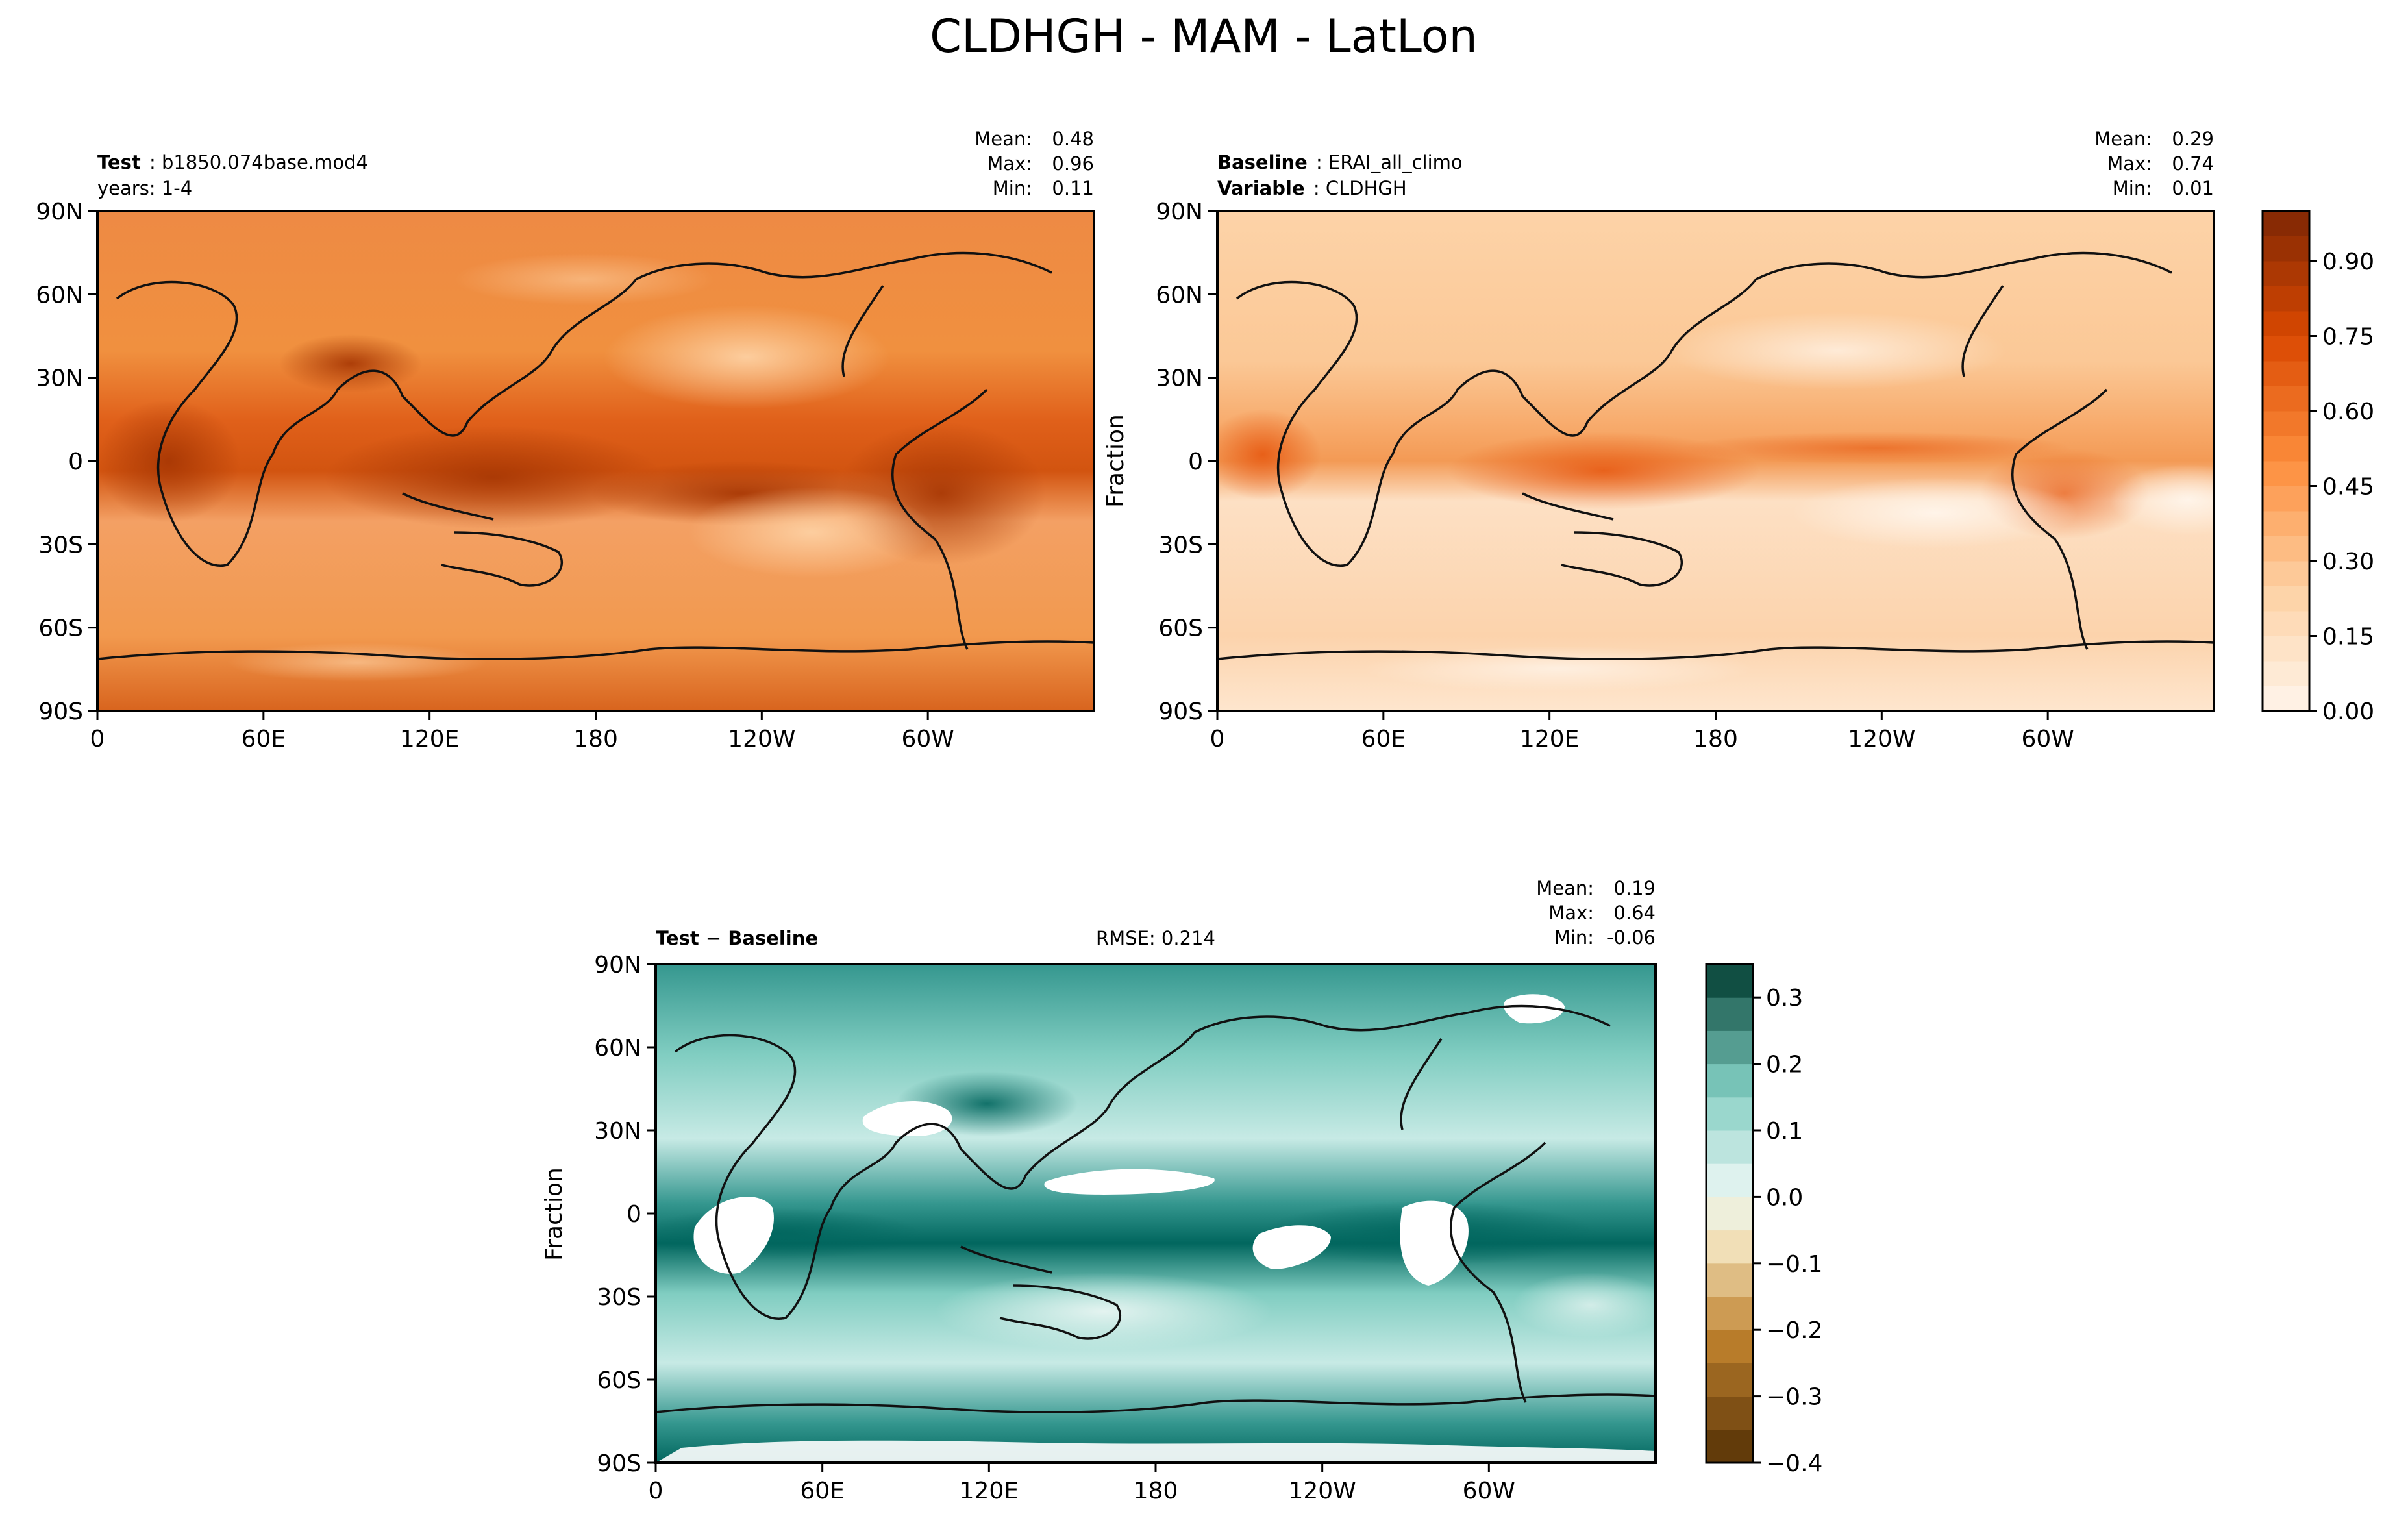  What do you see at coordinates (2348, 487) in the screenshot?
I see `top-colorbar-tick-label: 0.45` at bounding box center [2348, 487].